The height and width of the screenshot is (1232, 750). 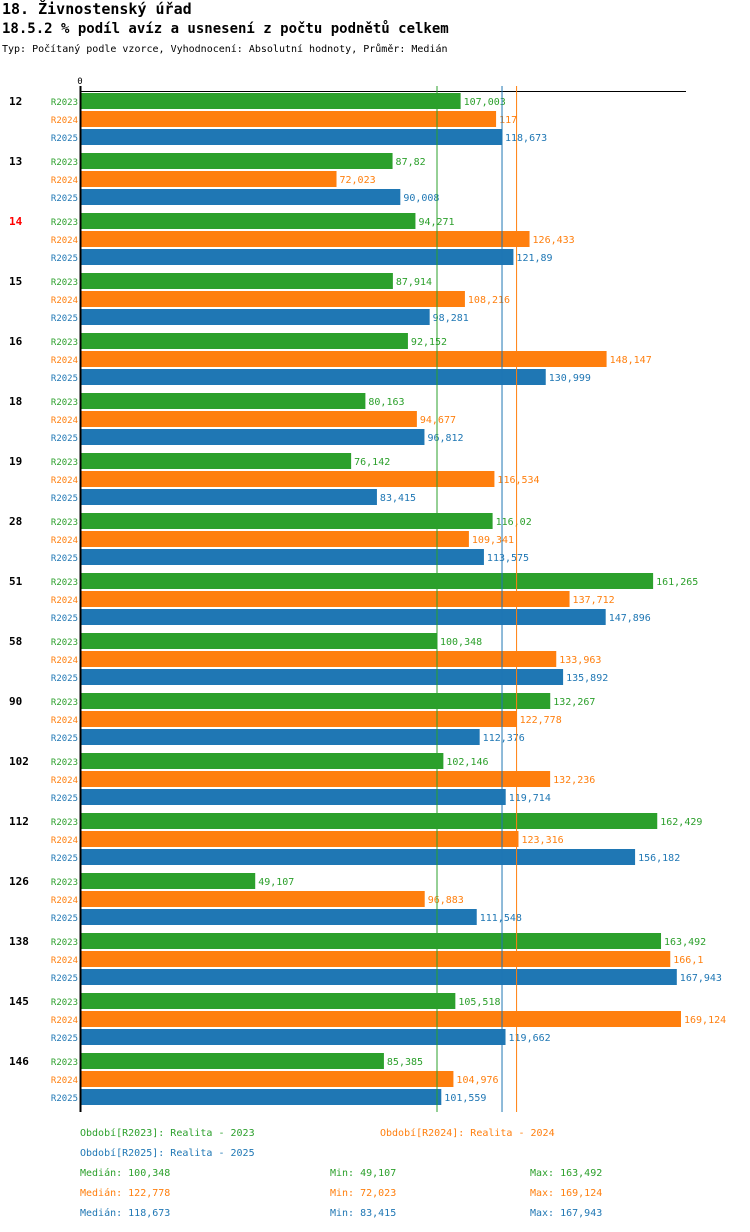 I want to click on data-label: 148,147, so click(x=631, y=360).